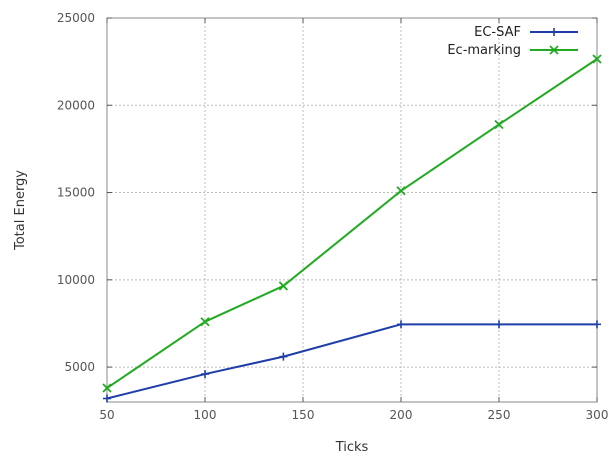 This screenshot has height=459, width=613. Describe the element at coordinates (303, 415) in the screenshot. I see `x-tick-label: 150` at that location.